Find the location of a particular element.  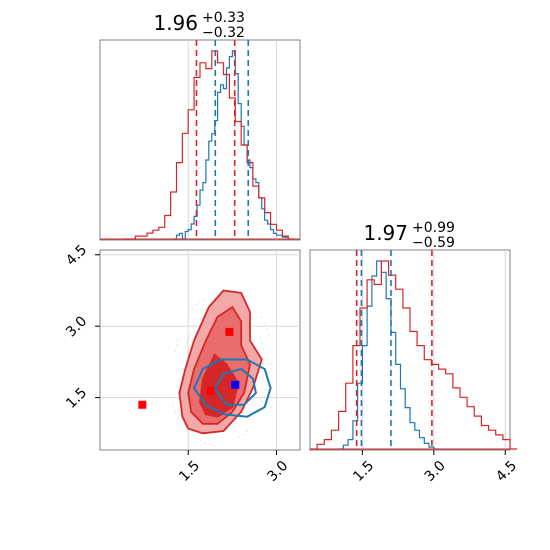

hist-param2-xtick-label: 3.0 is located at coordinates (435, 471).